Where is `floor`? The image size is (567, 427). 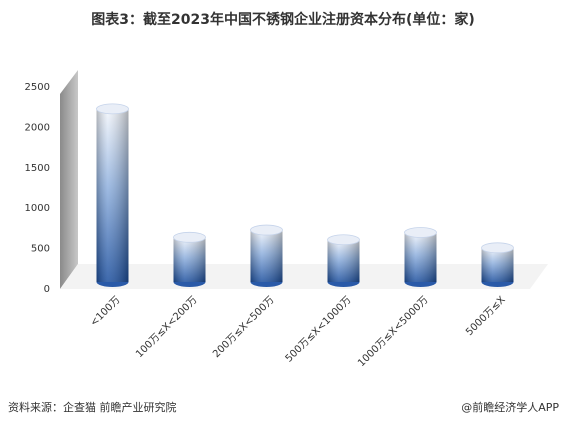
floor is located at coordinates (304, 276).